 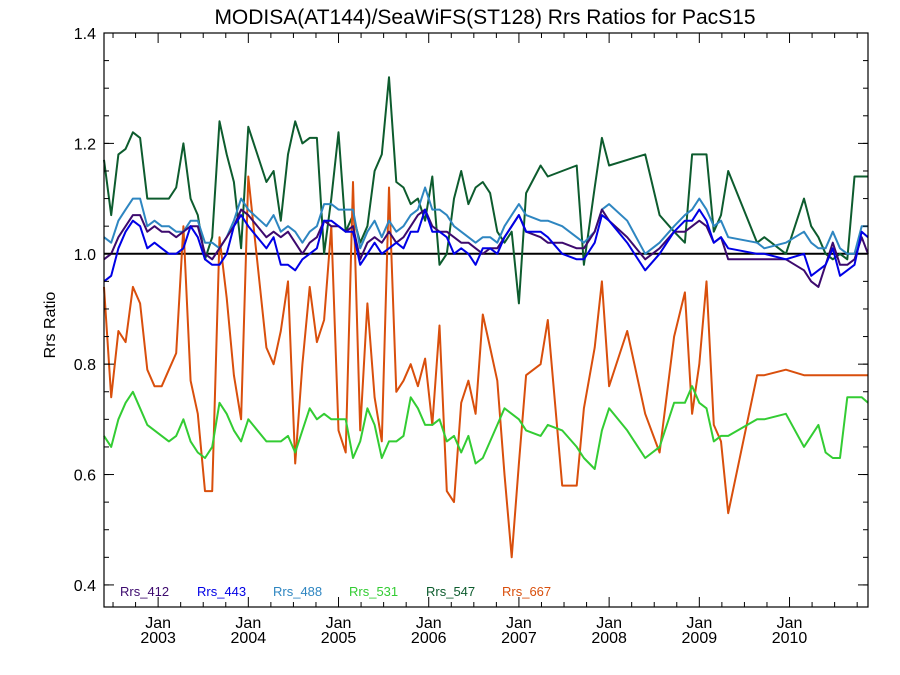 I want to click on x-tick-year-label: 2007, so click(x=519, y=638).